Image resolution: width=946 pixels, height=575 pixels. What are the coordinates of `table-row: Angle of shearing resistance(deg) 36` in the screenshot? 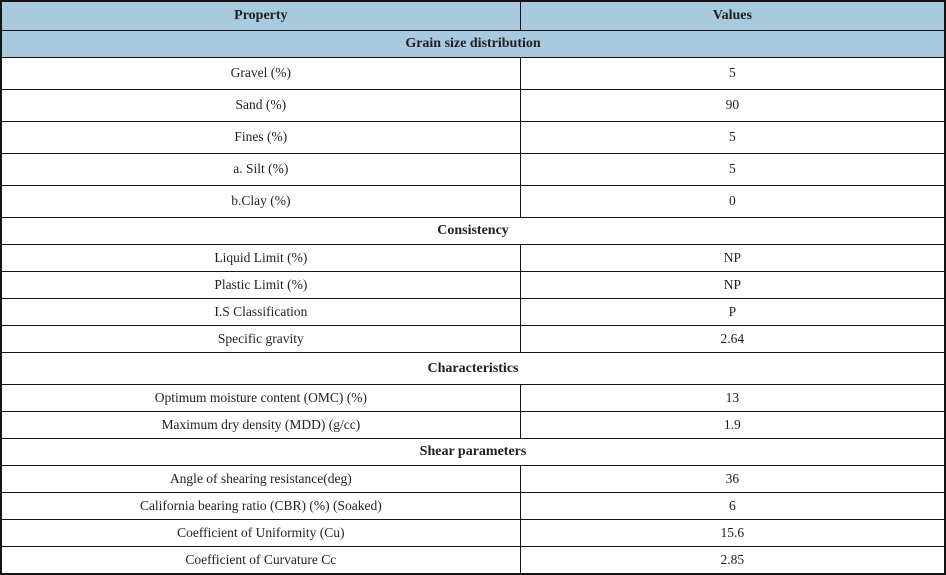 It's located at (473, 479).